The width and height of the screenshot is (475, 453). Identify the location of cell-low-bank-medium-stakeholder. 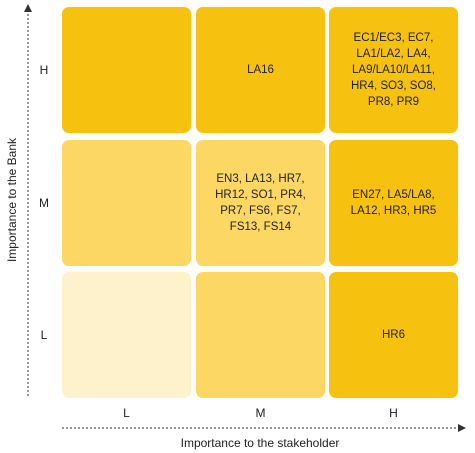
(260, 335).